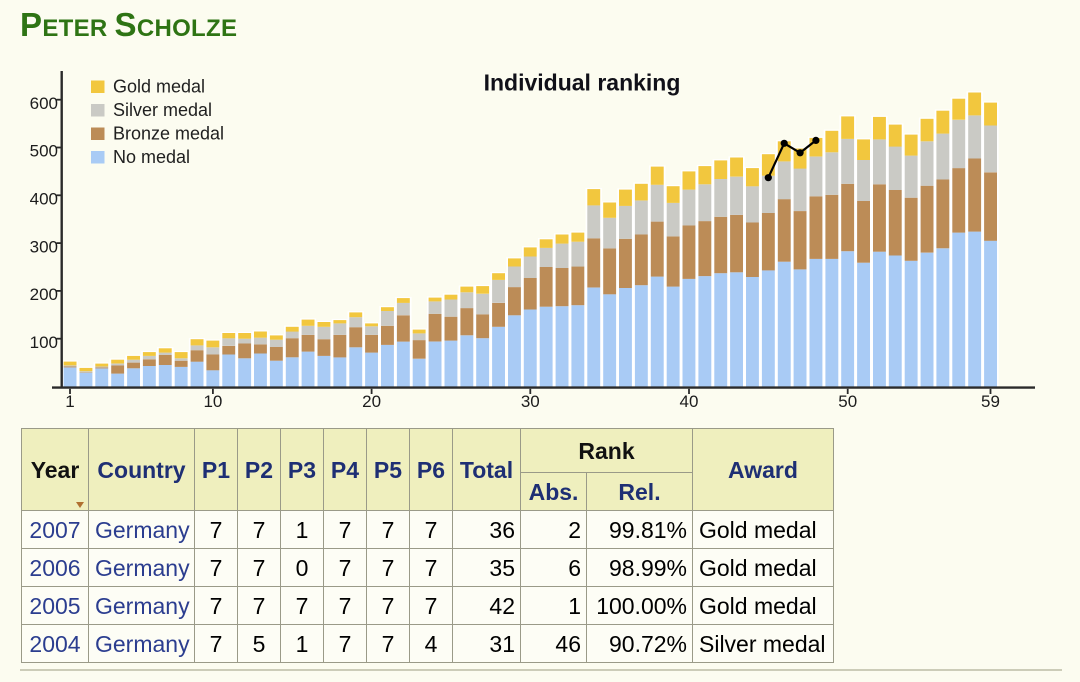  Describe the element at coordinates (371, 401) in the screenshot. I see `svg-text: 20` at that location.